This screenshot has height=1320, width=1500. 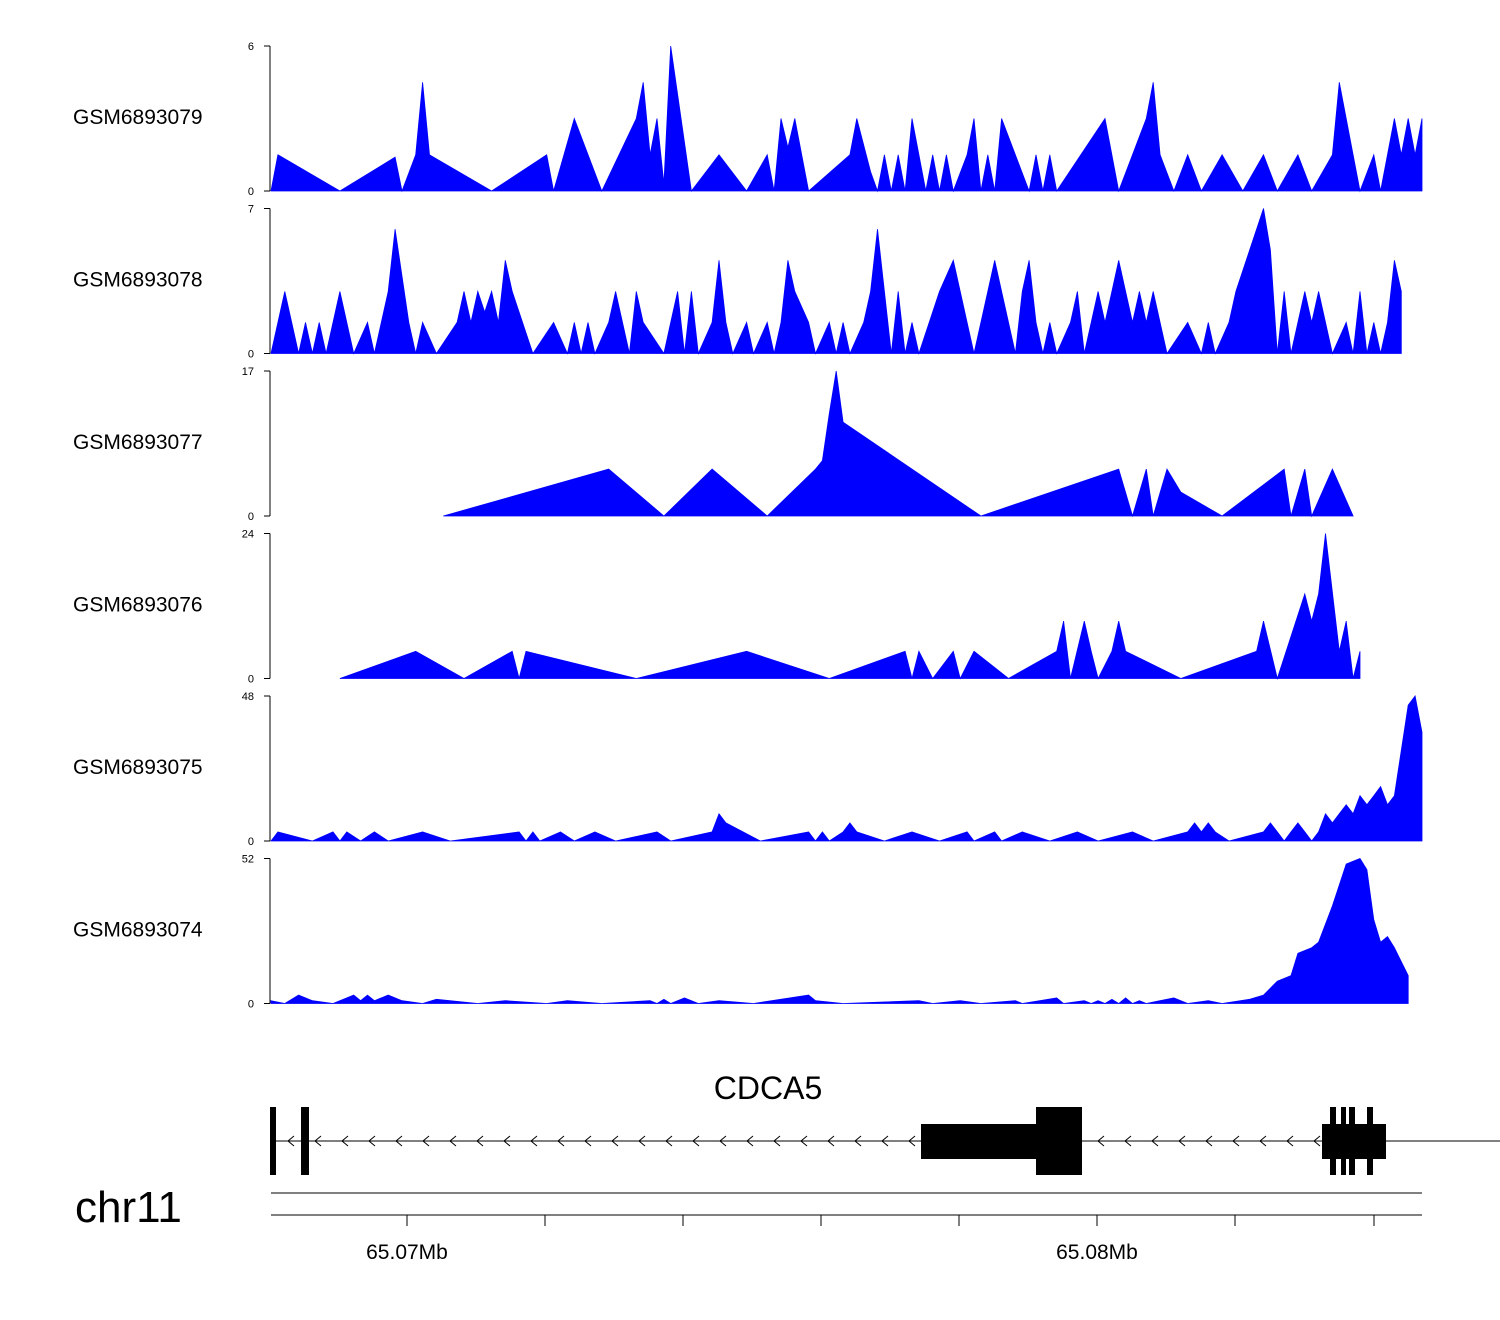 I want to click on y-max-label: 48, so click(x=248, y=697).